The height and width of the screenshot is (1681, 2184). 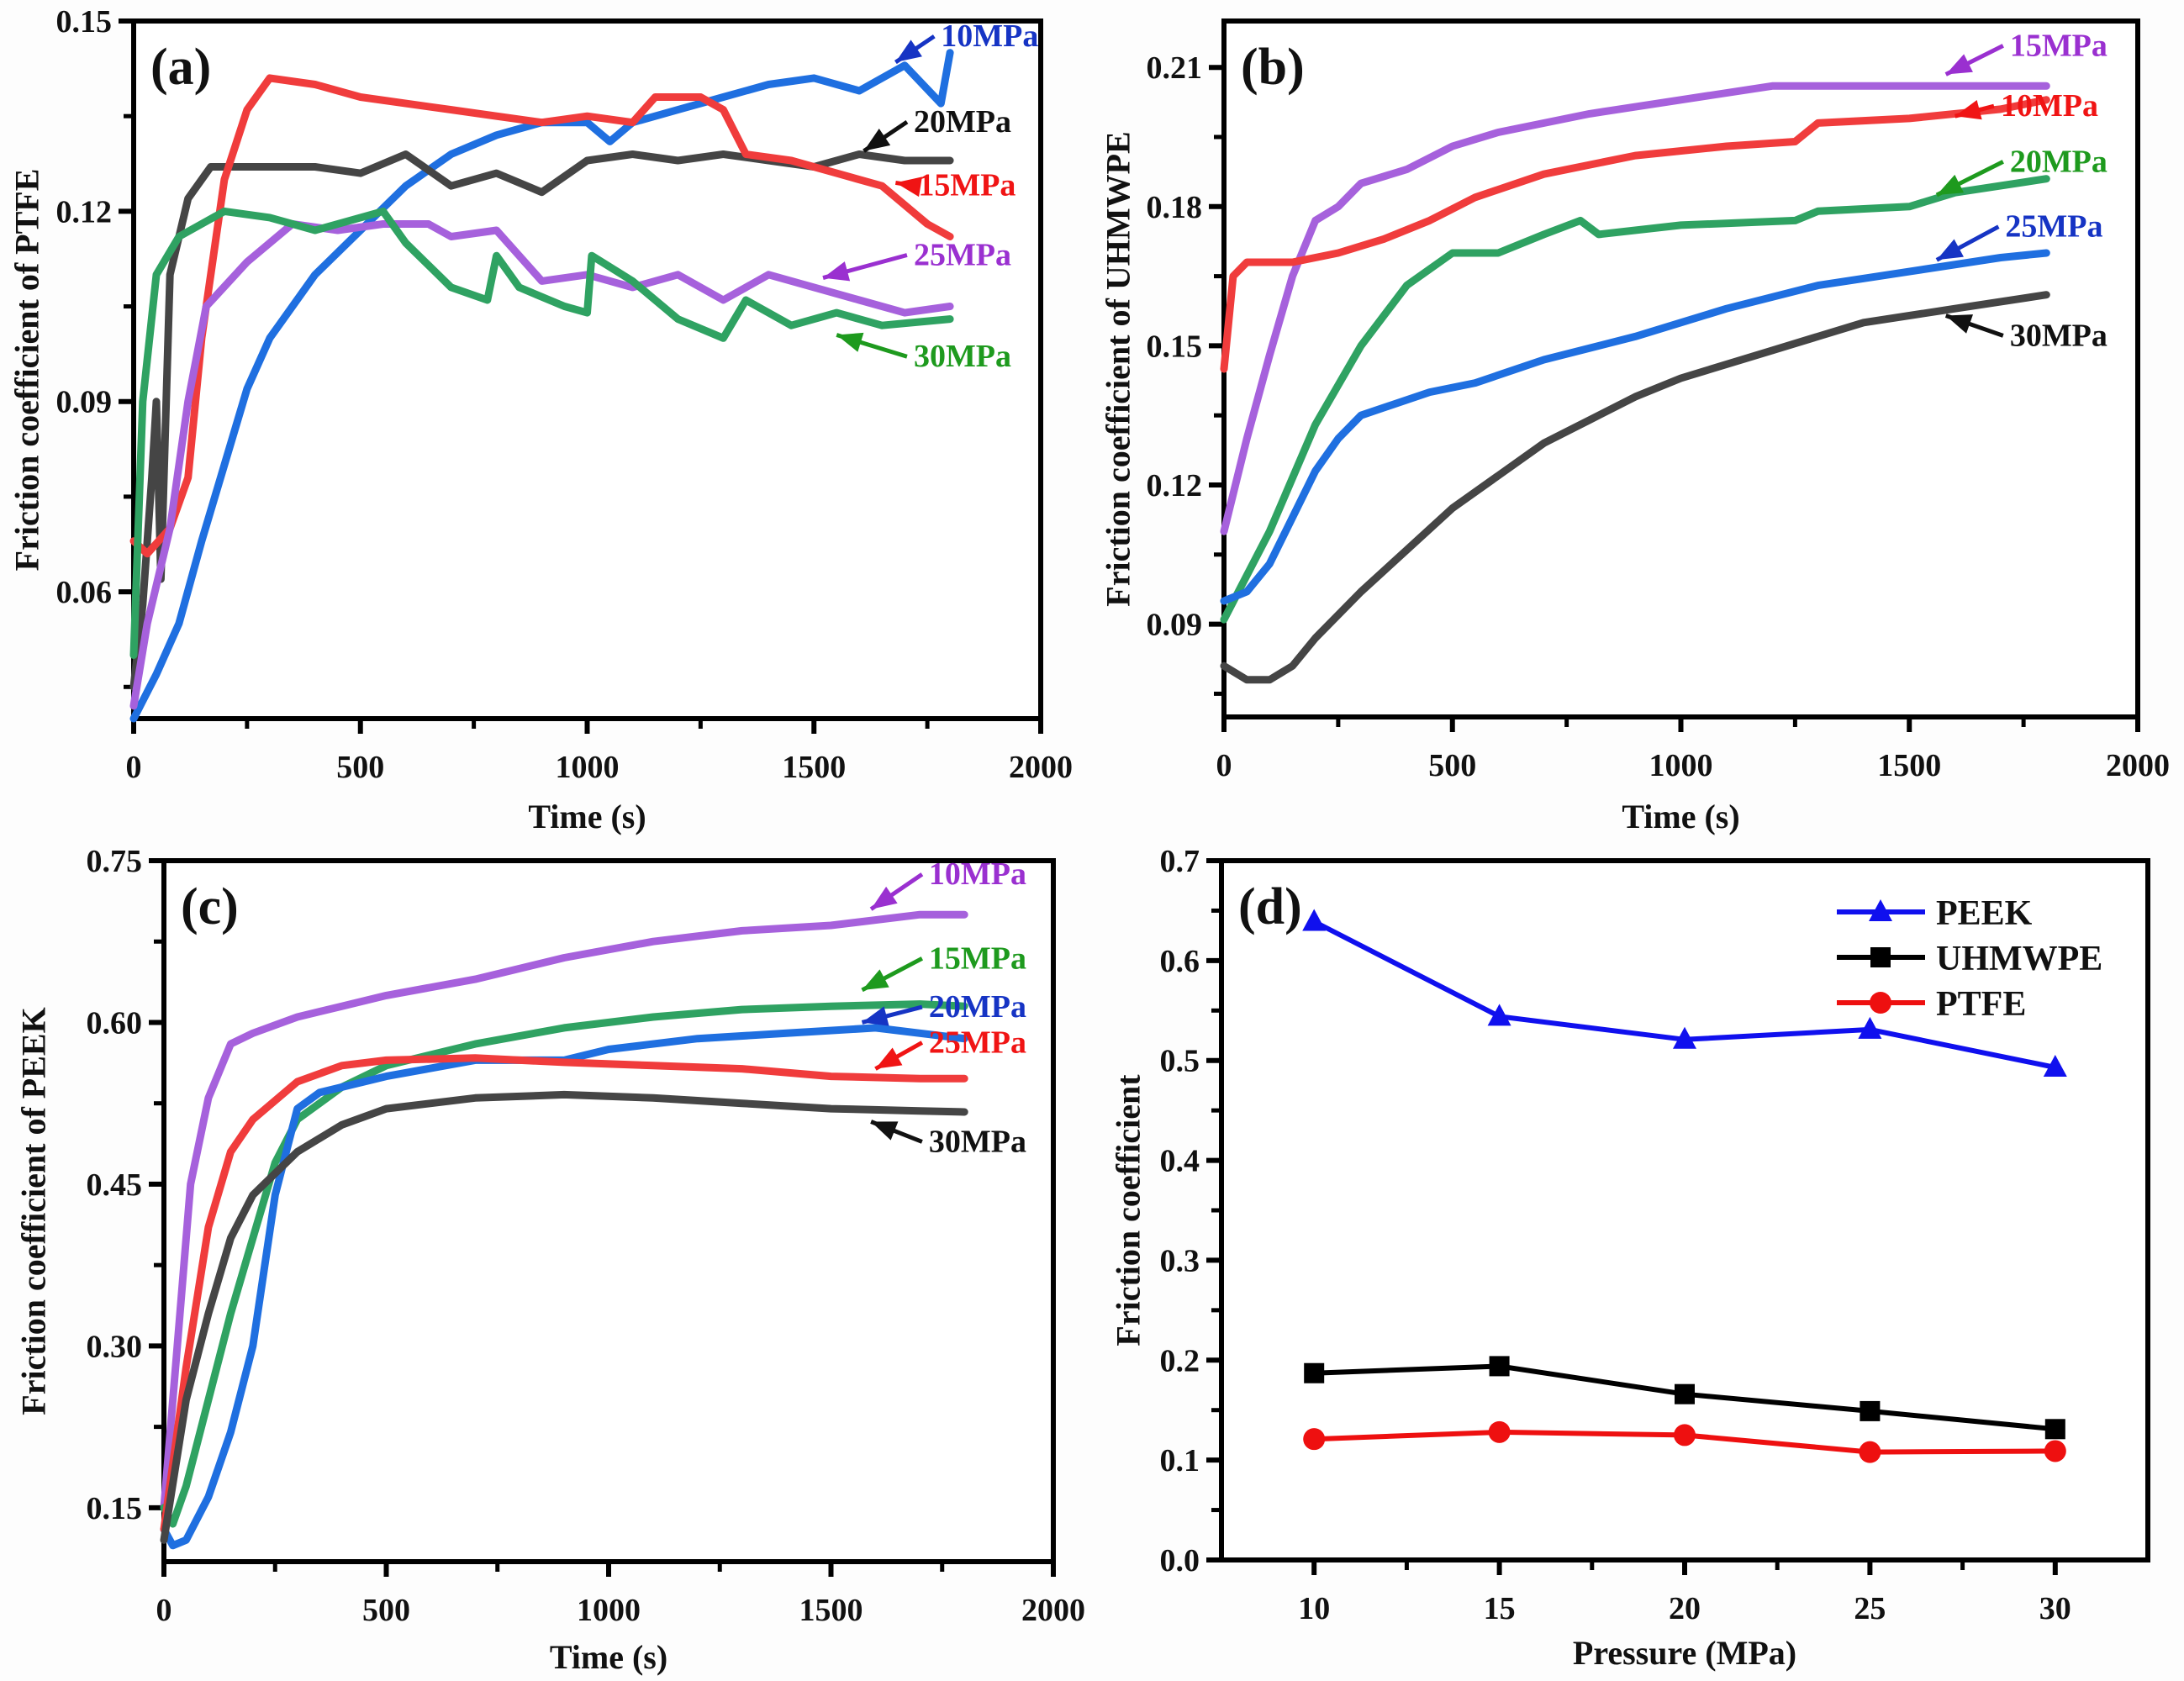 I want to click on y-tick-label: 0.3, so click(x=1180, y=1260).